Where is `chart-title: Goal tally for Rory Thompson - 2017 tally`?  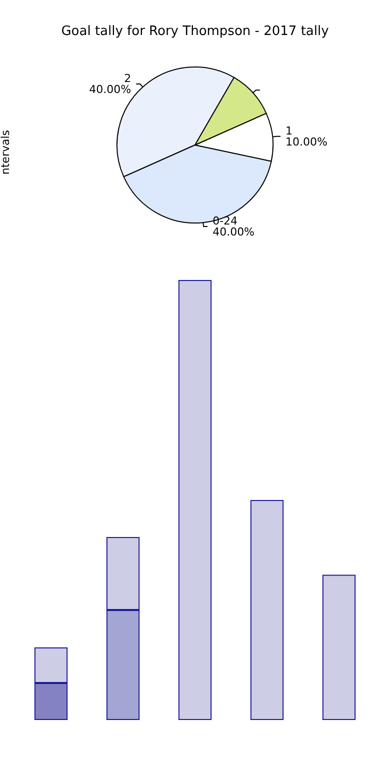
chart-title: Goal tally for Rory Thompson - 2017 tally is located at coordinates (195, 31).